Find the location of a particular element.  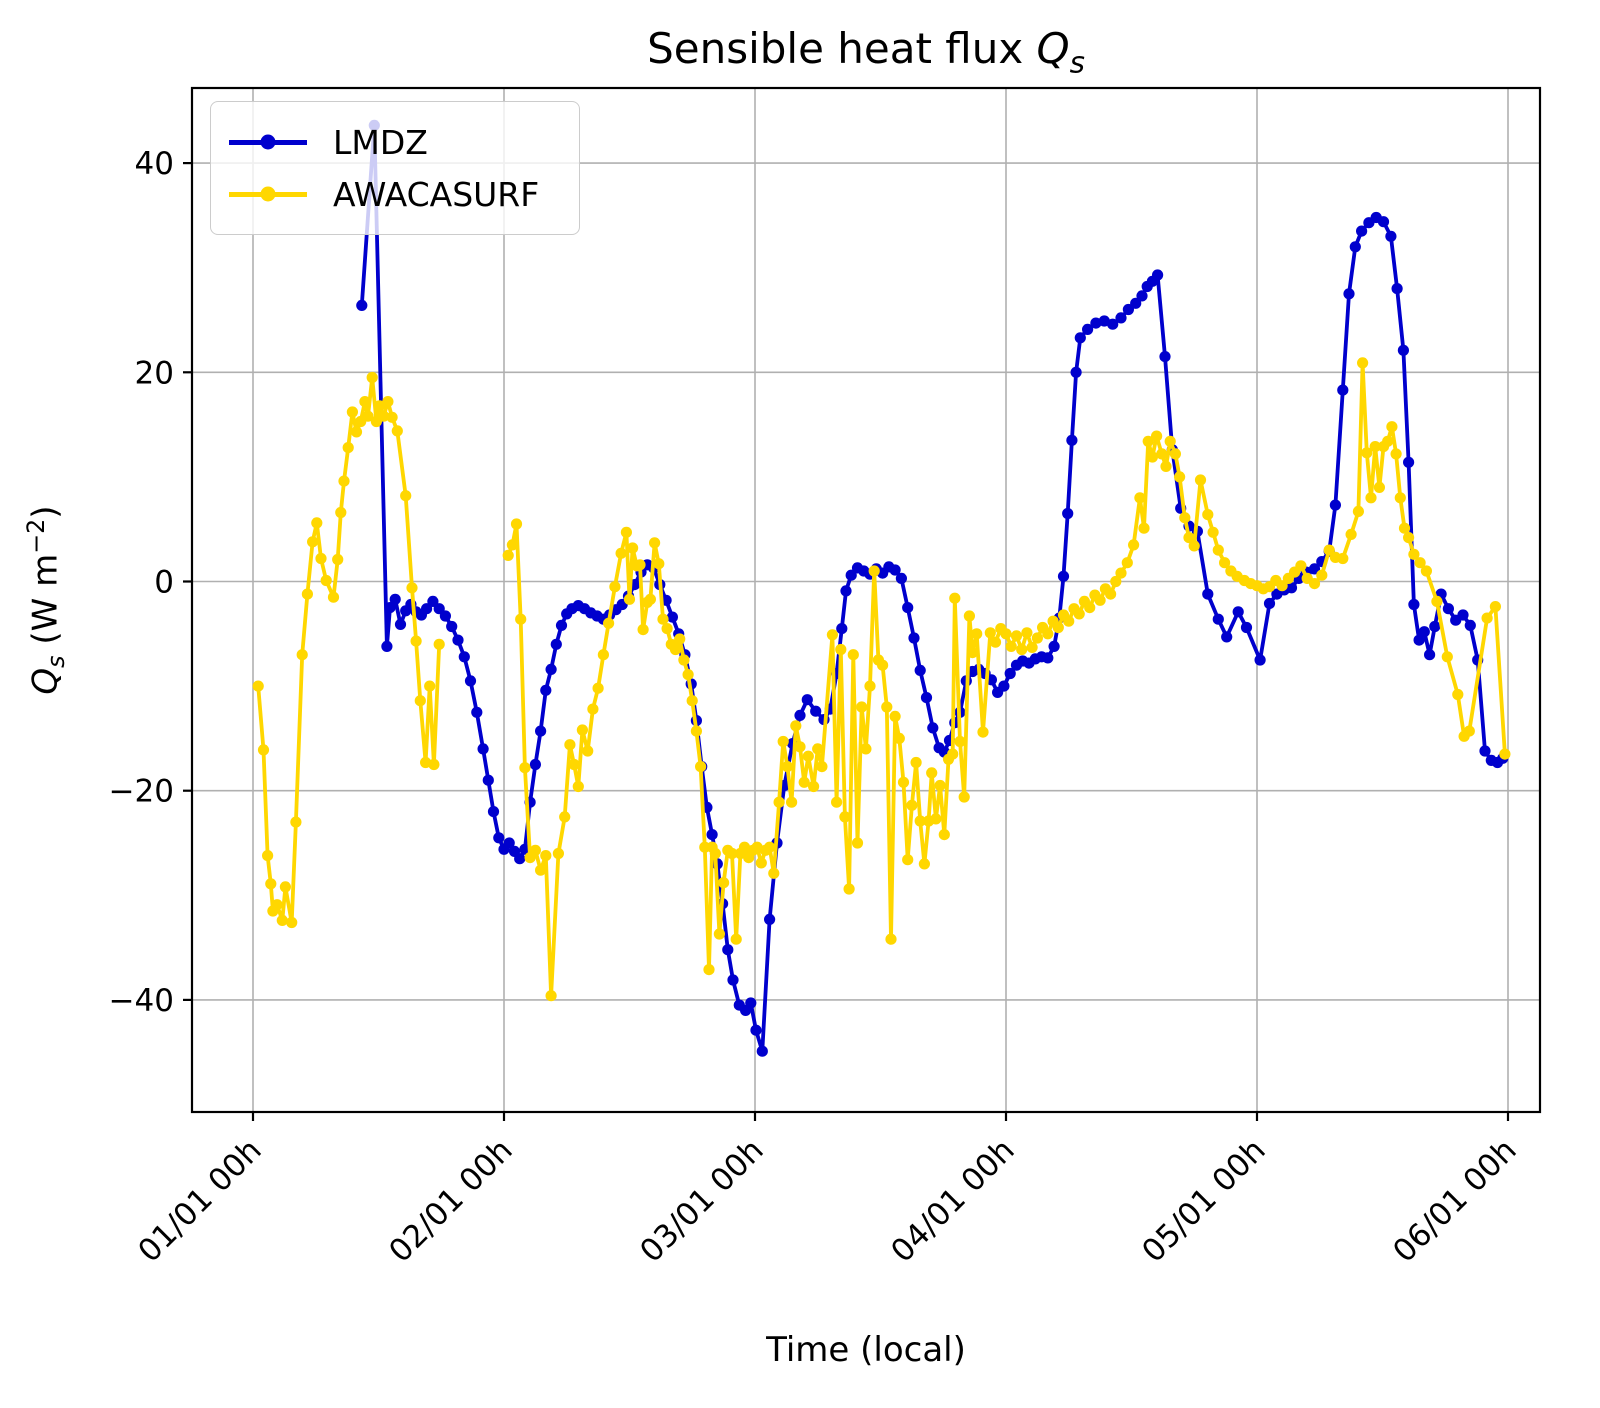

y-tick-label: −20 is located at coordinates (141, 792).